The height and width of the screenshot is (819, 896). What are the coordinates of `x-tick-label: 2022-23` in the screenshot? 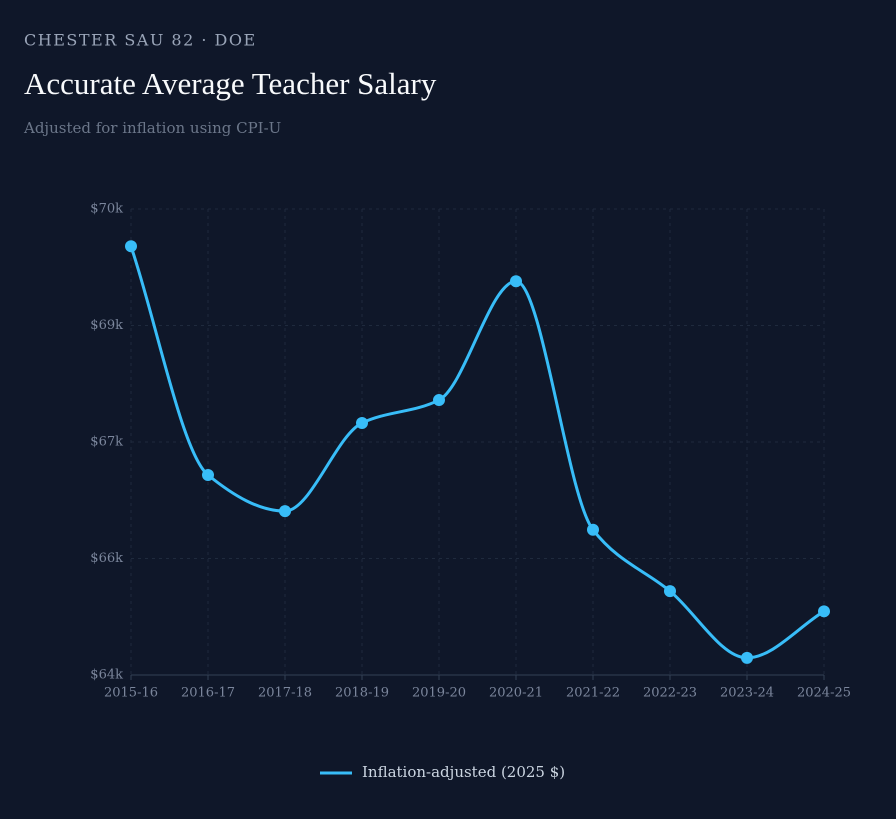 It's located at (670, 693).